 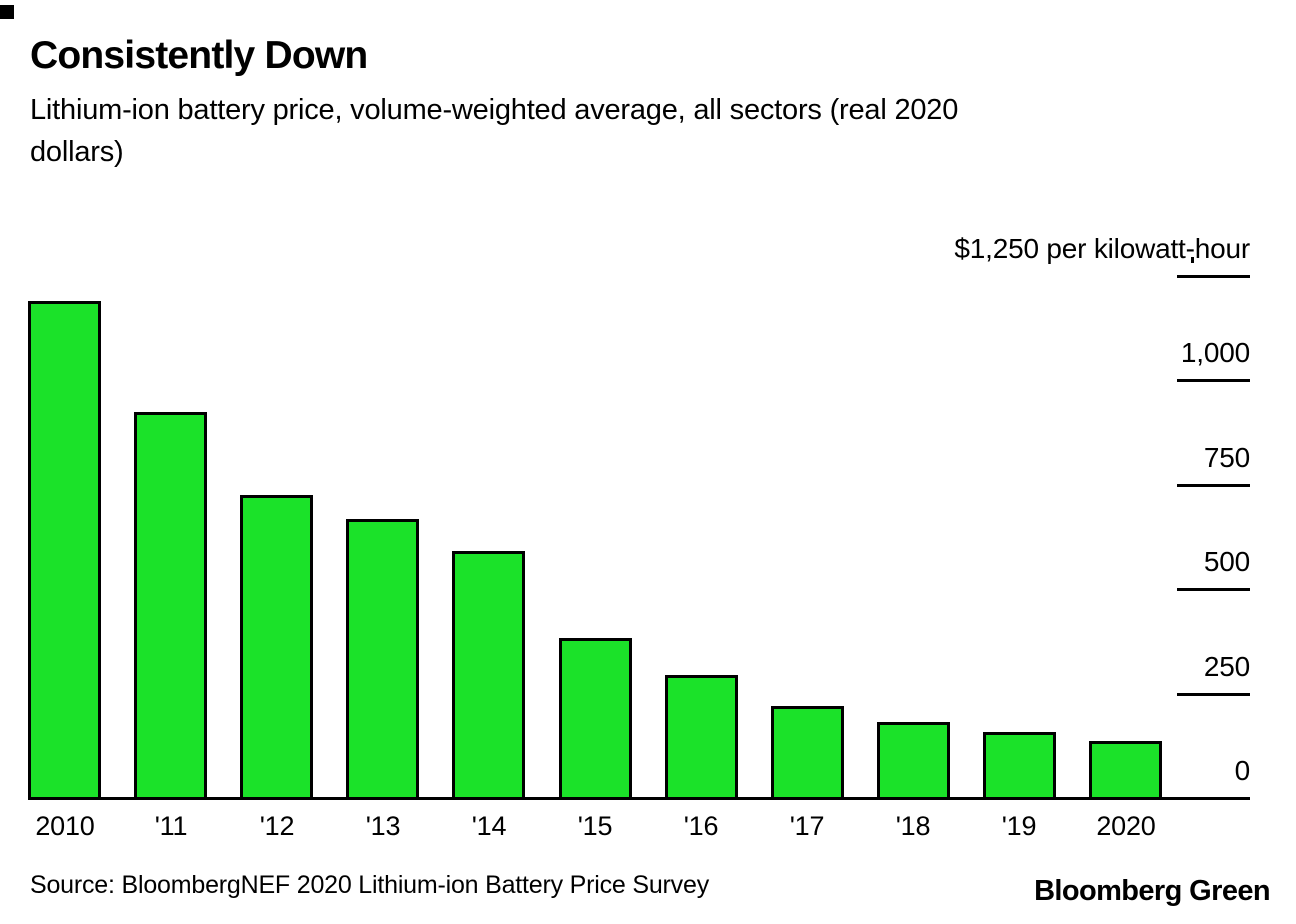 What do you see at coordinates (64, 549) in the screenshot?
I see `bar-2010` at bounding box center [64, 549].